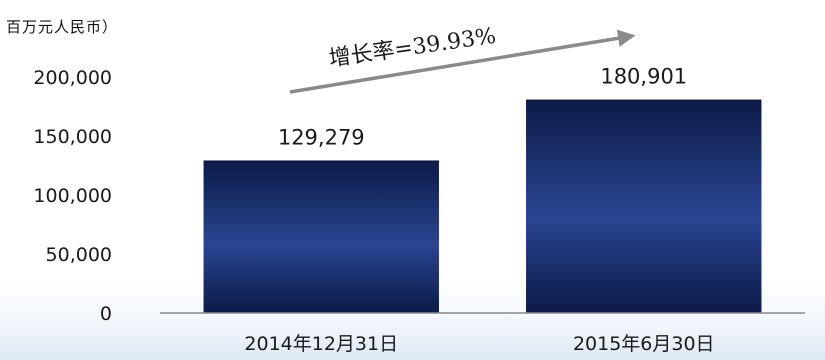 This screenshot has height=360, width=825. I want to click on bar, so click(321, 236).